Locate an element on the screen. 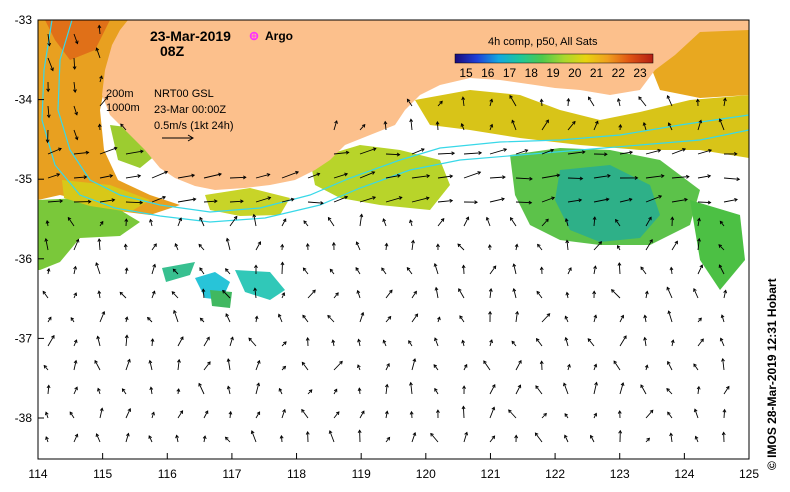 This screenshot has height=492, width=790. y-tick-label: -33 is located at coordinates (24, 20).